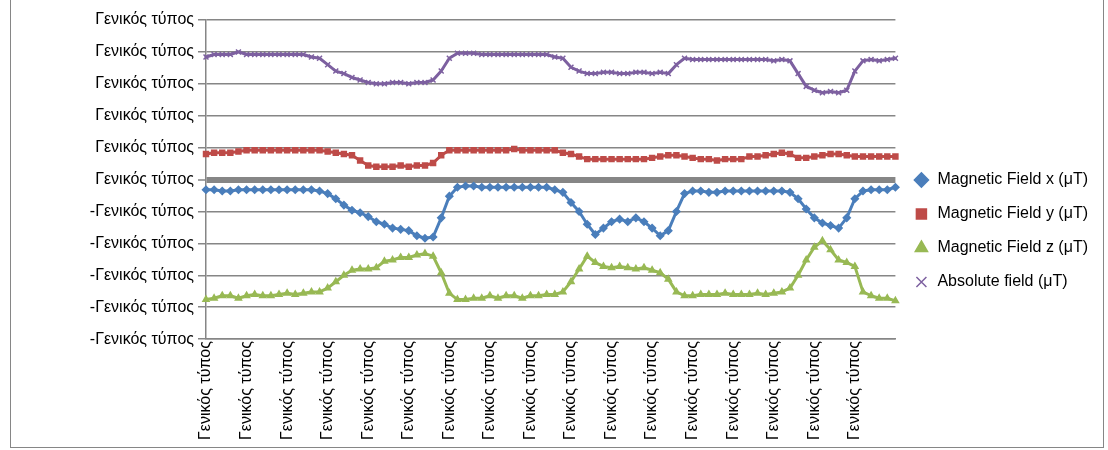  Describe the element at coordinates (1013, 213) in the screenshot. I see `legend-label: Magnetic Field y (μT)` at that location.